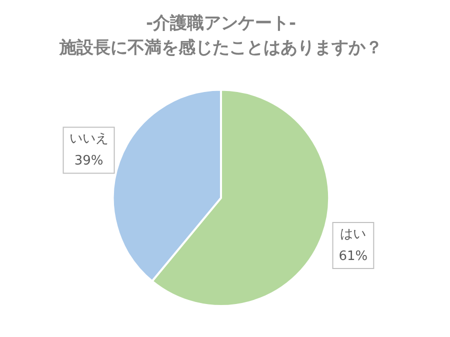  Describe the element at coordinates (88, 139) in the screenshot. I see `slice-label: いいえ` at that location.